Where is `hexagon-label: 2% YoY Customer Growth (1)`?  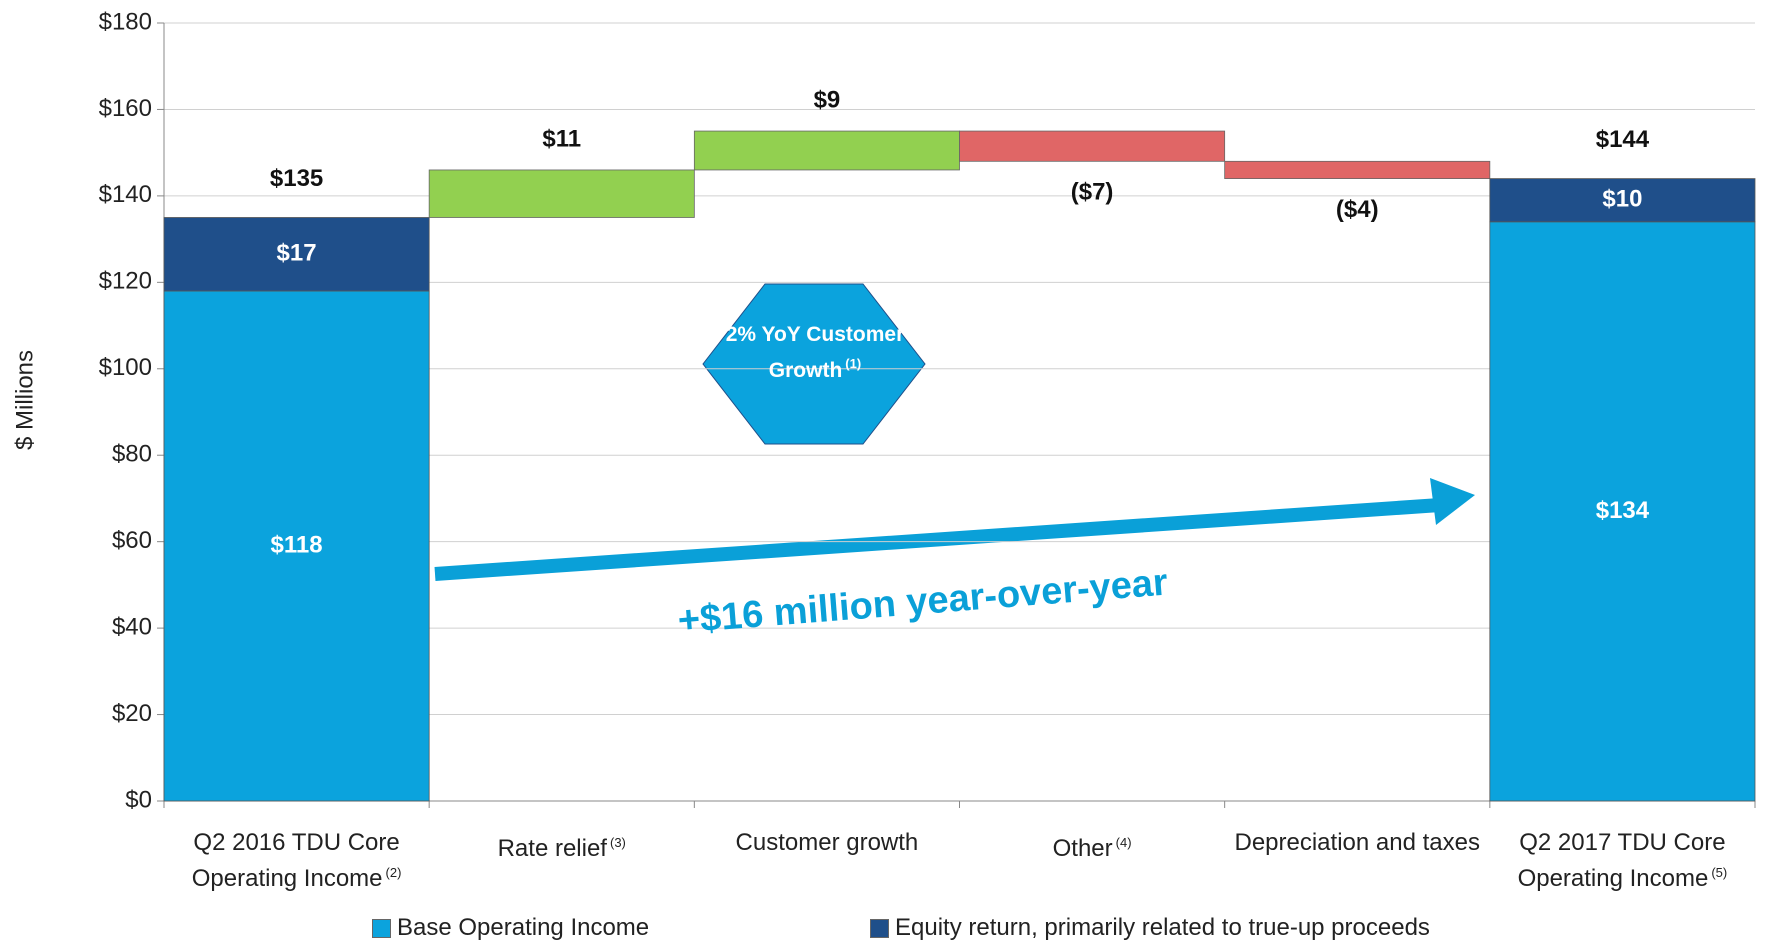 hexagon-label: 2% YoY Customer Growth (1) is located at coordinates (815, 352).